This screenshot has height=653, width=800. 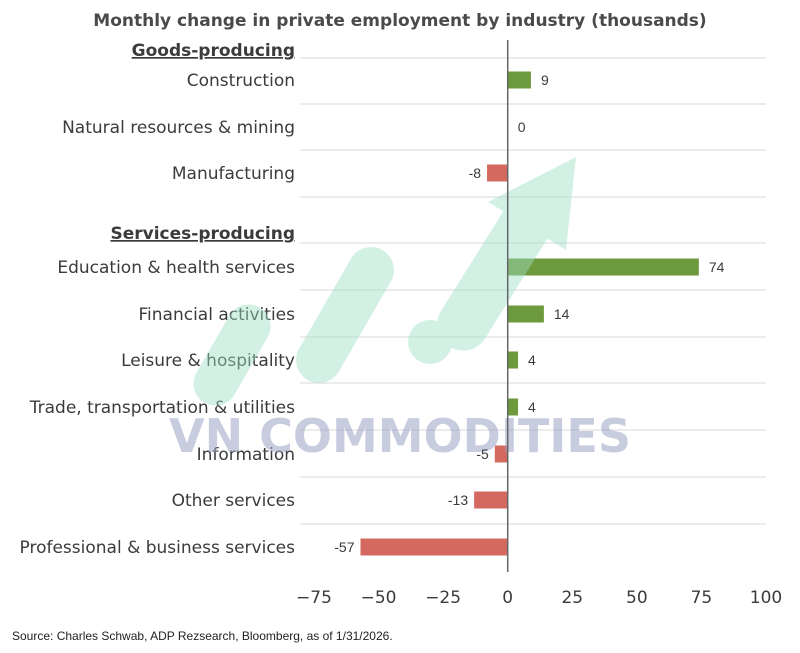 What do you see at coordinates (202, 234) in the screenshot?
I see `group-header: Services-producing` at bounding box center [202, 234].